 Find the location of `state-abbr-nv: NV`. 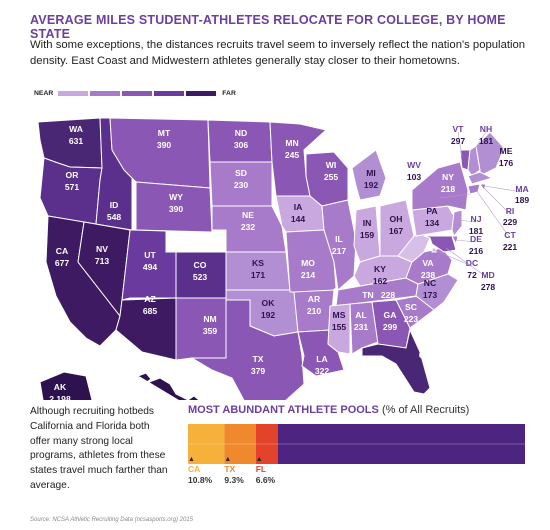

state-abbr-nv: NV is located at coordinates (102, 249).